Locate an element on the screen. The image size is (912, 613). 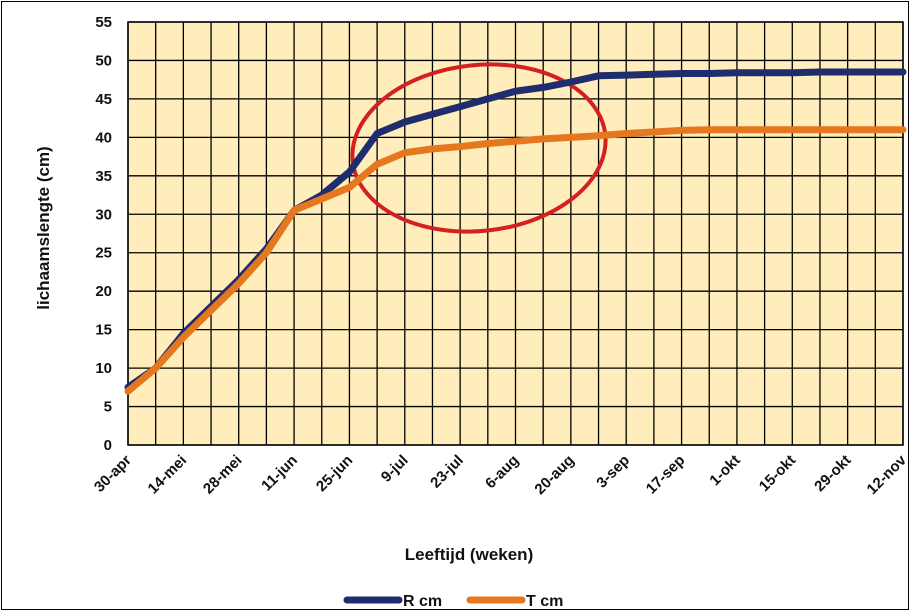
x-tick-label: 30-apr is located at coordinates (113, 474).